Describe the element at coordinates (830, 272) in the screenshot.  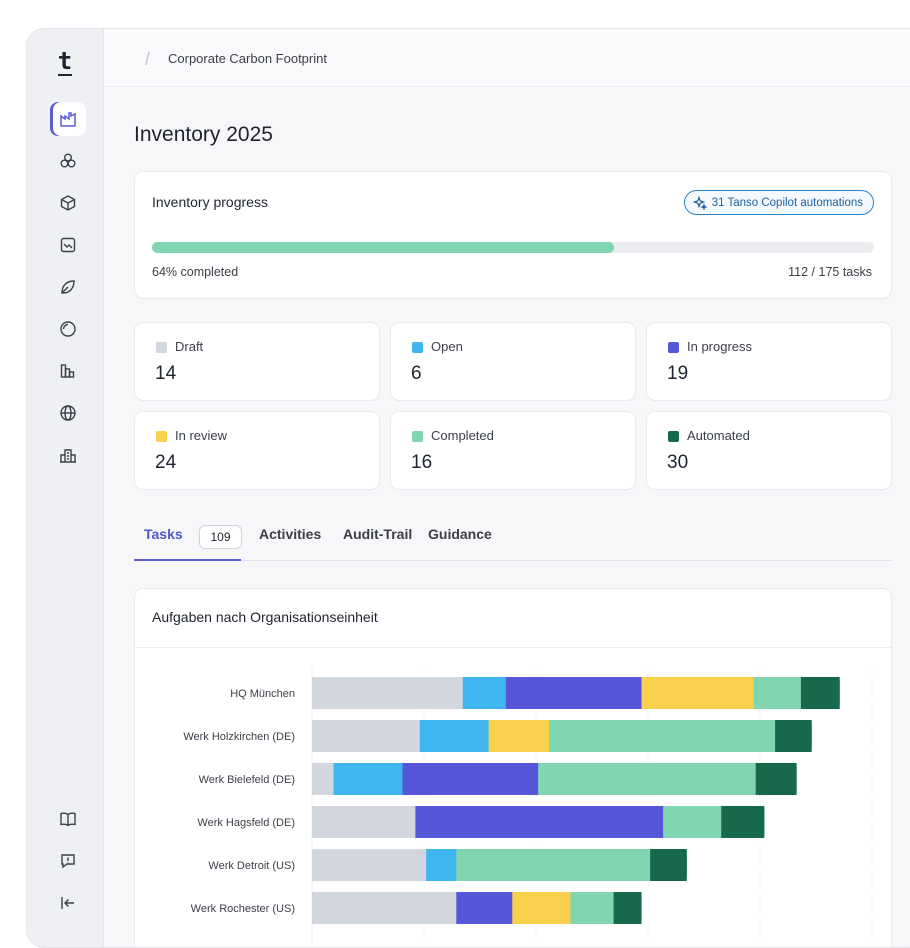
I see `progress-task-count: 112 / 175 tasks` at that location.